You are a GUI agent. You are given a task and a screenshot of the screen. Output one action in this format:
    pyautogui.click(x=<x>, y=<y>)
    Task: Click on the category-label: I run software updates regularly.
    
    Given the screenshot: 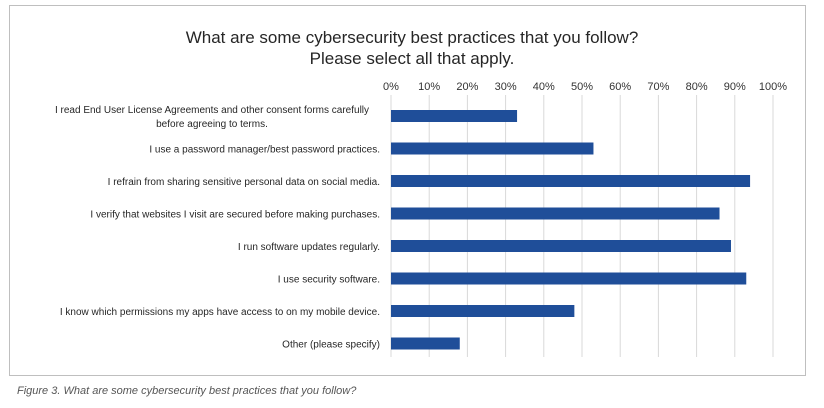 What is the action you would take?
    pyautogui.click(x=309, y=247)
    